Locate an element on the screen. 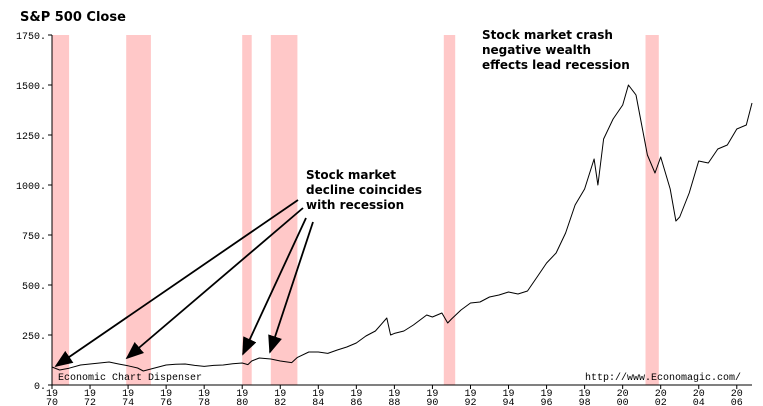  x-tick-label-bottom: 84 is located at coordinates (318, 402).